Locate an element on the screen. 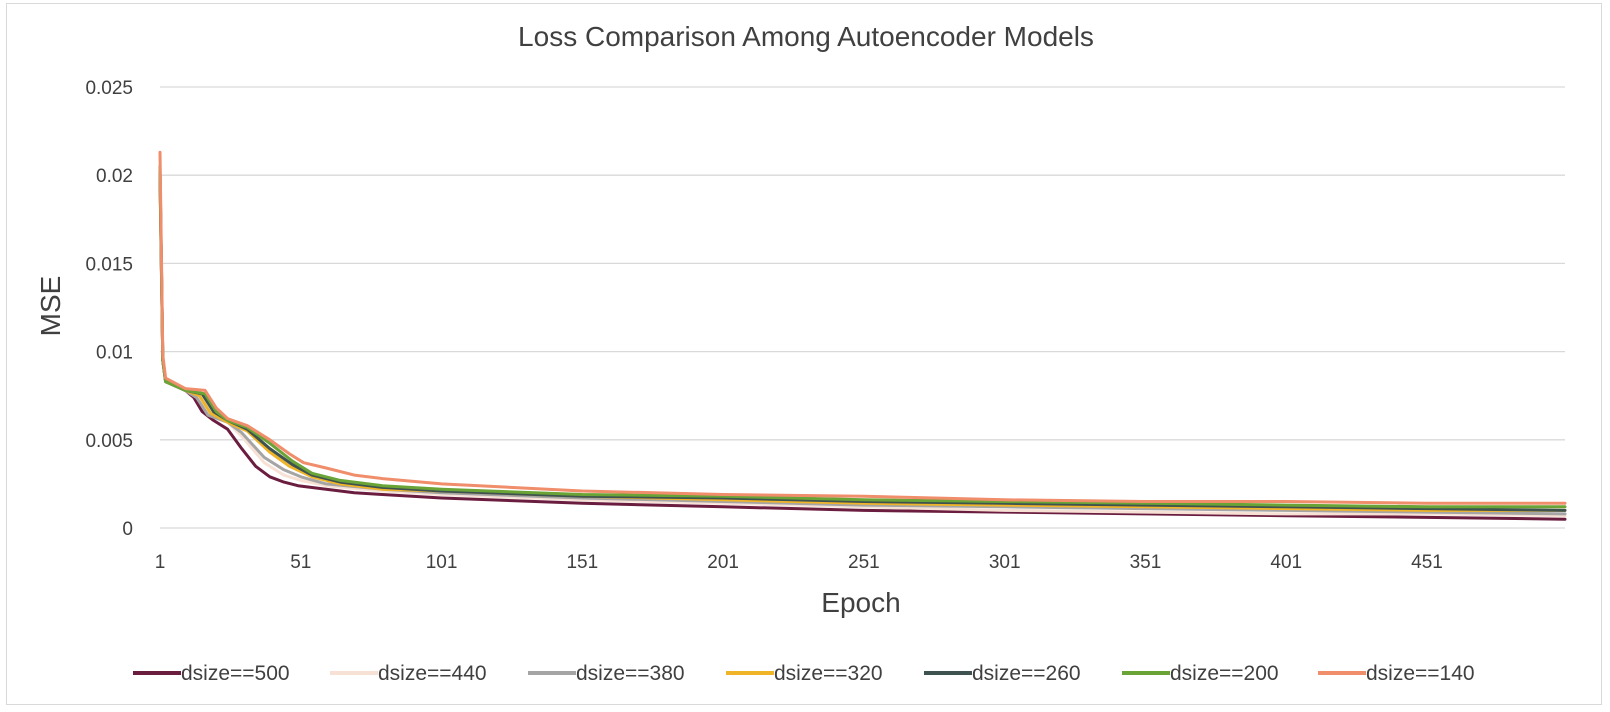 Image resolution: width=1610 pixels, height=712 pixels. x-axis-title: Epoch is located at coordinates (860, 602).